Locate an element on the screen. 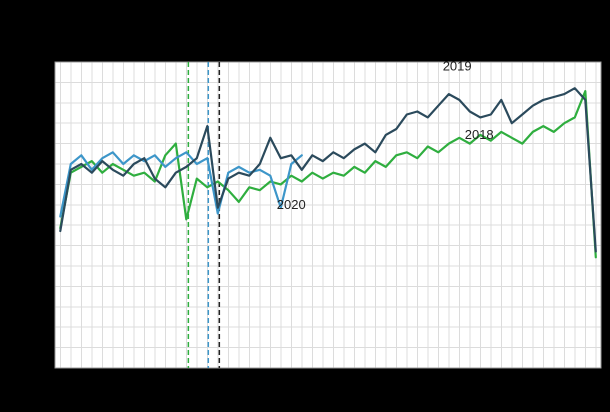 The width and height of the screenshot is (610, 412). series-label-2020: 2020 is located at coordinates (291, 204).